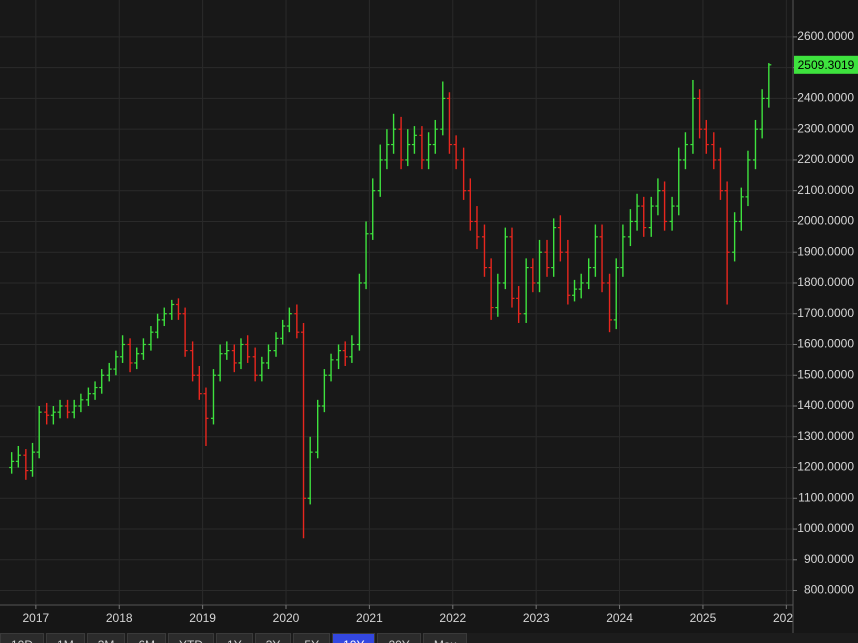 The image size is (858, 643). What do you see at coordinates (234, 638) in the screenshot?
I see `range-button: 1Y` at bounding box center [234, 638].